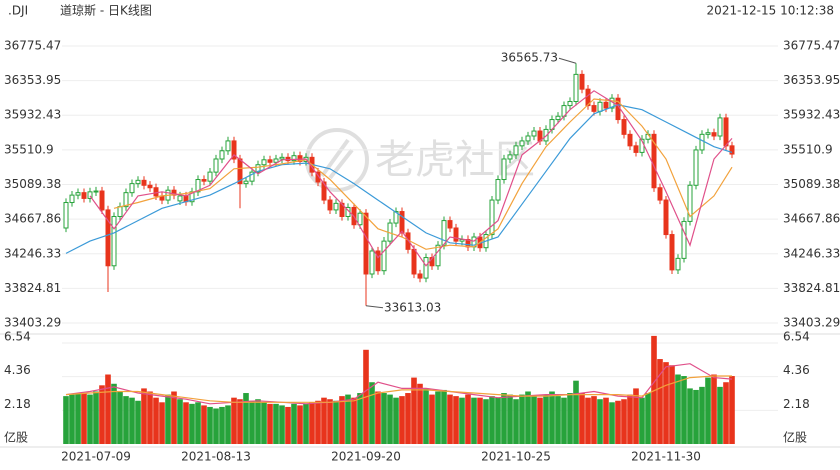 This screenshot has height=470, width=840. I want to click on y-tick-label: 35089.38, so click(32, 184).